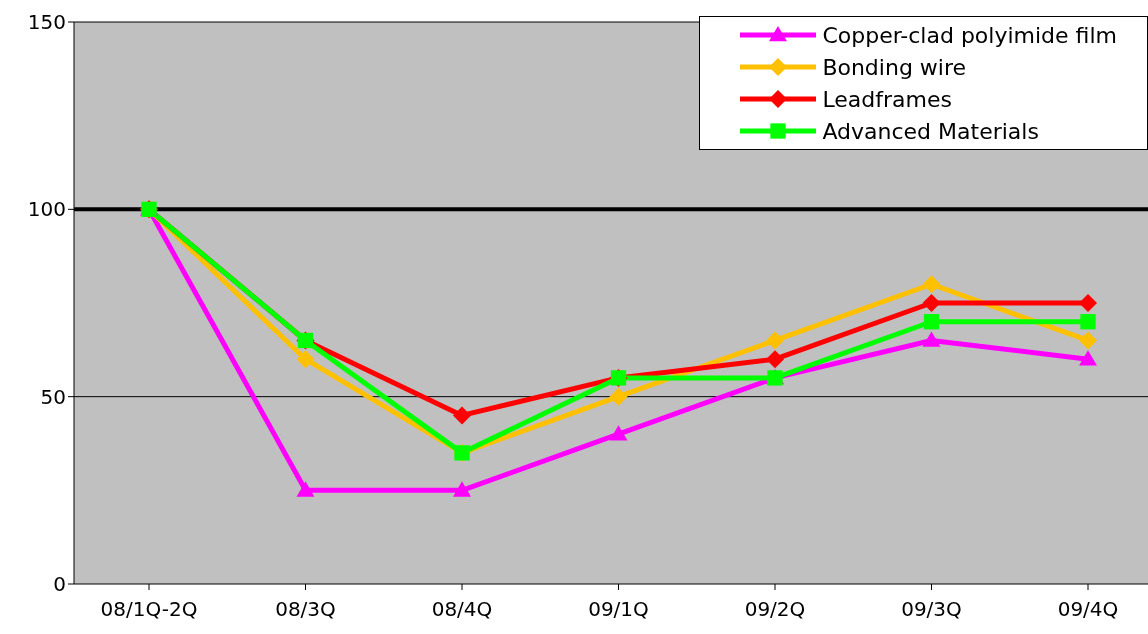 The width and height of the screenshot is (1148, 634). I want to click on y-tick-label: 0, so click(59, 584).